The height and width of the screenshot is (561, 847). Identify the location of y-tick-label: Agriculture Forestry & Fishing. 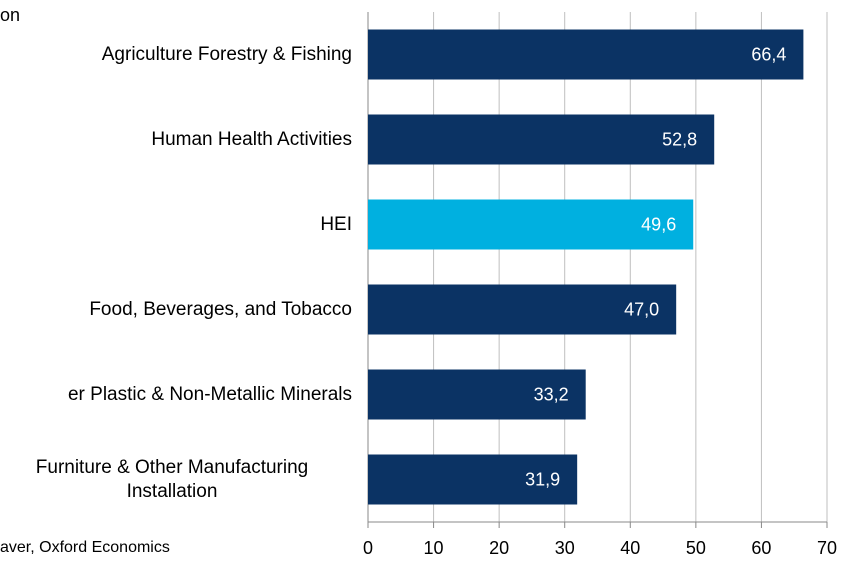
(226, 54).